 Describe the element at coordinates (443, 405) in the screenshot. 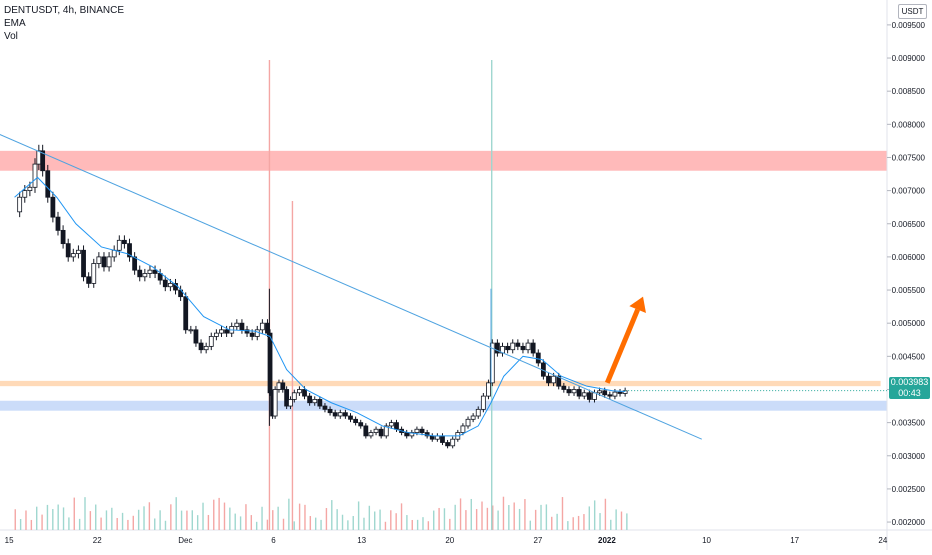

I see `support-zone` at that location.